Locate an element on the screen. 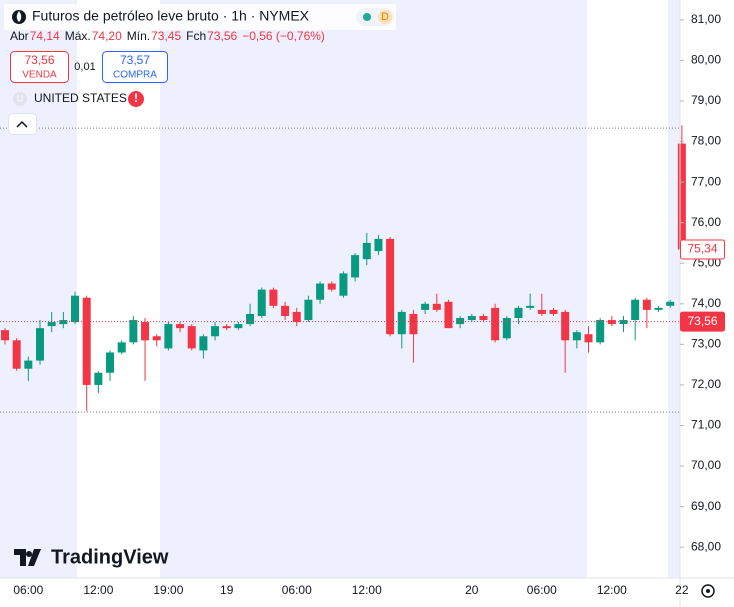 This screenshot has width=734, height=607. collapse-button is located at coordinates (22, 124).